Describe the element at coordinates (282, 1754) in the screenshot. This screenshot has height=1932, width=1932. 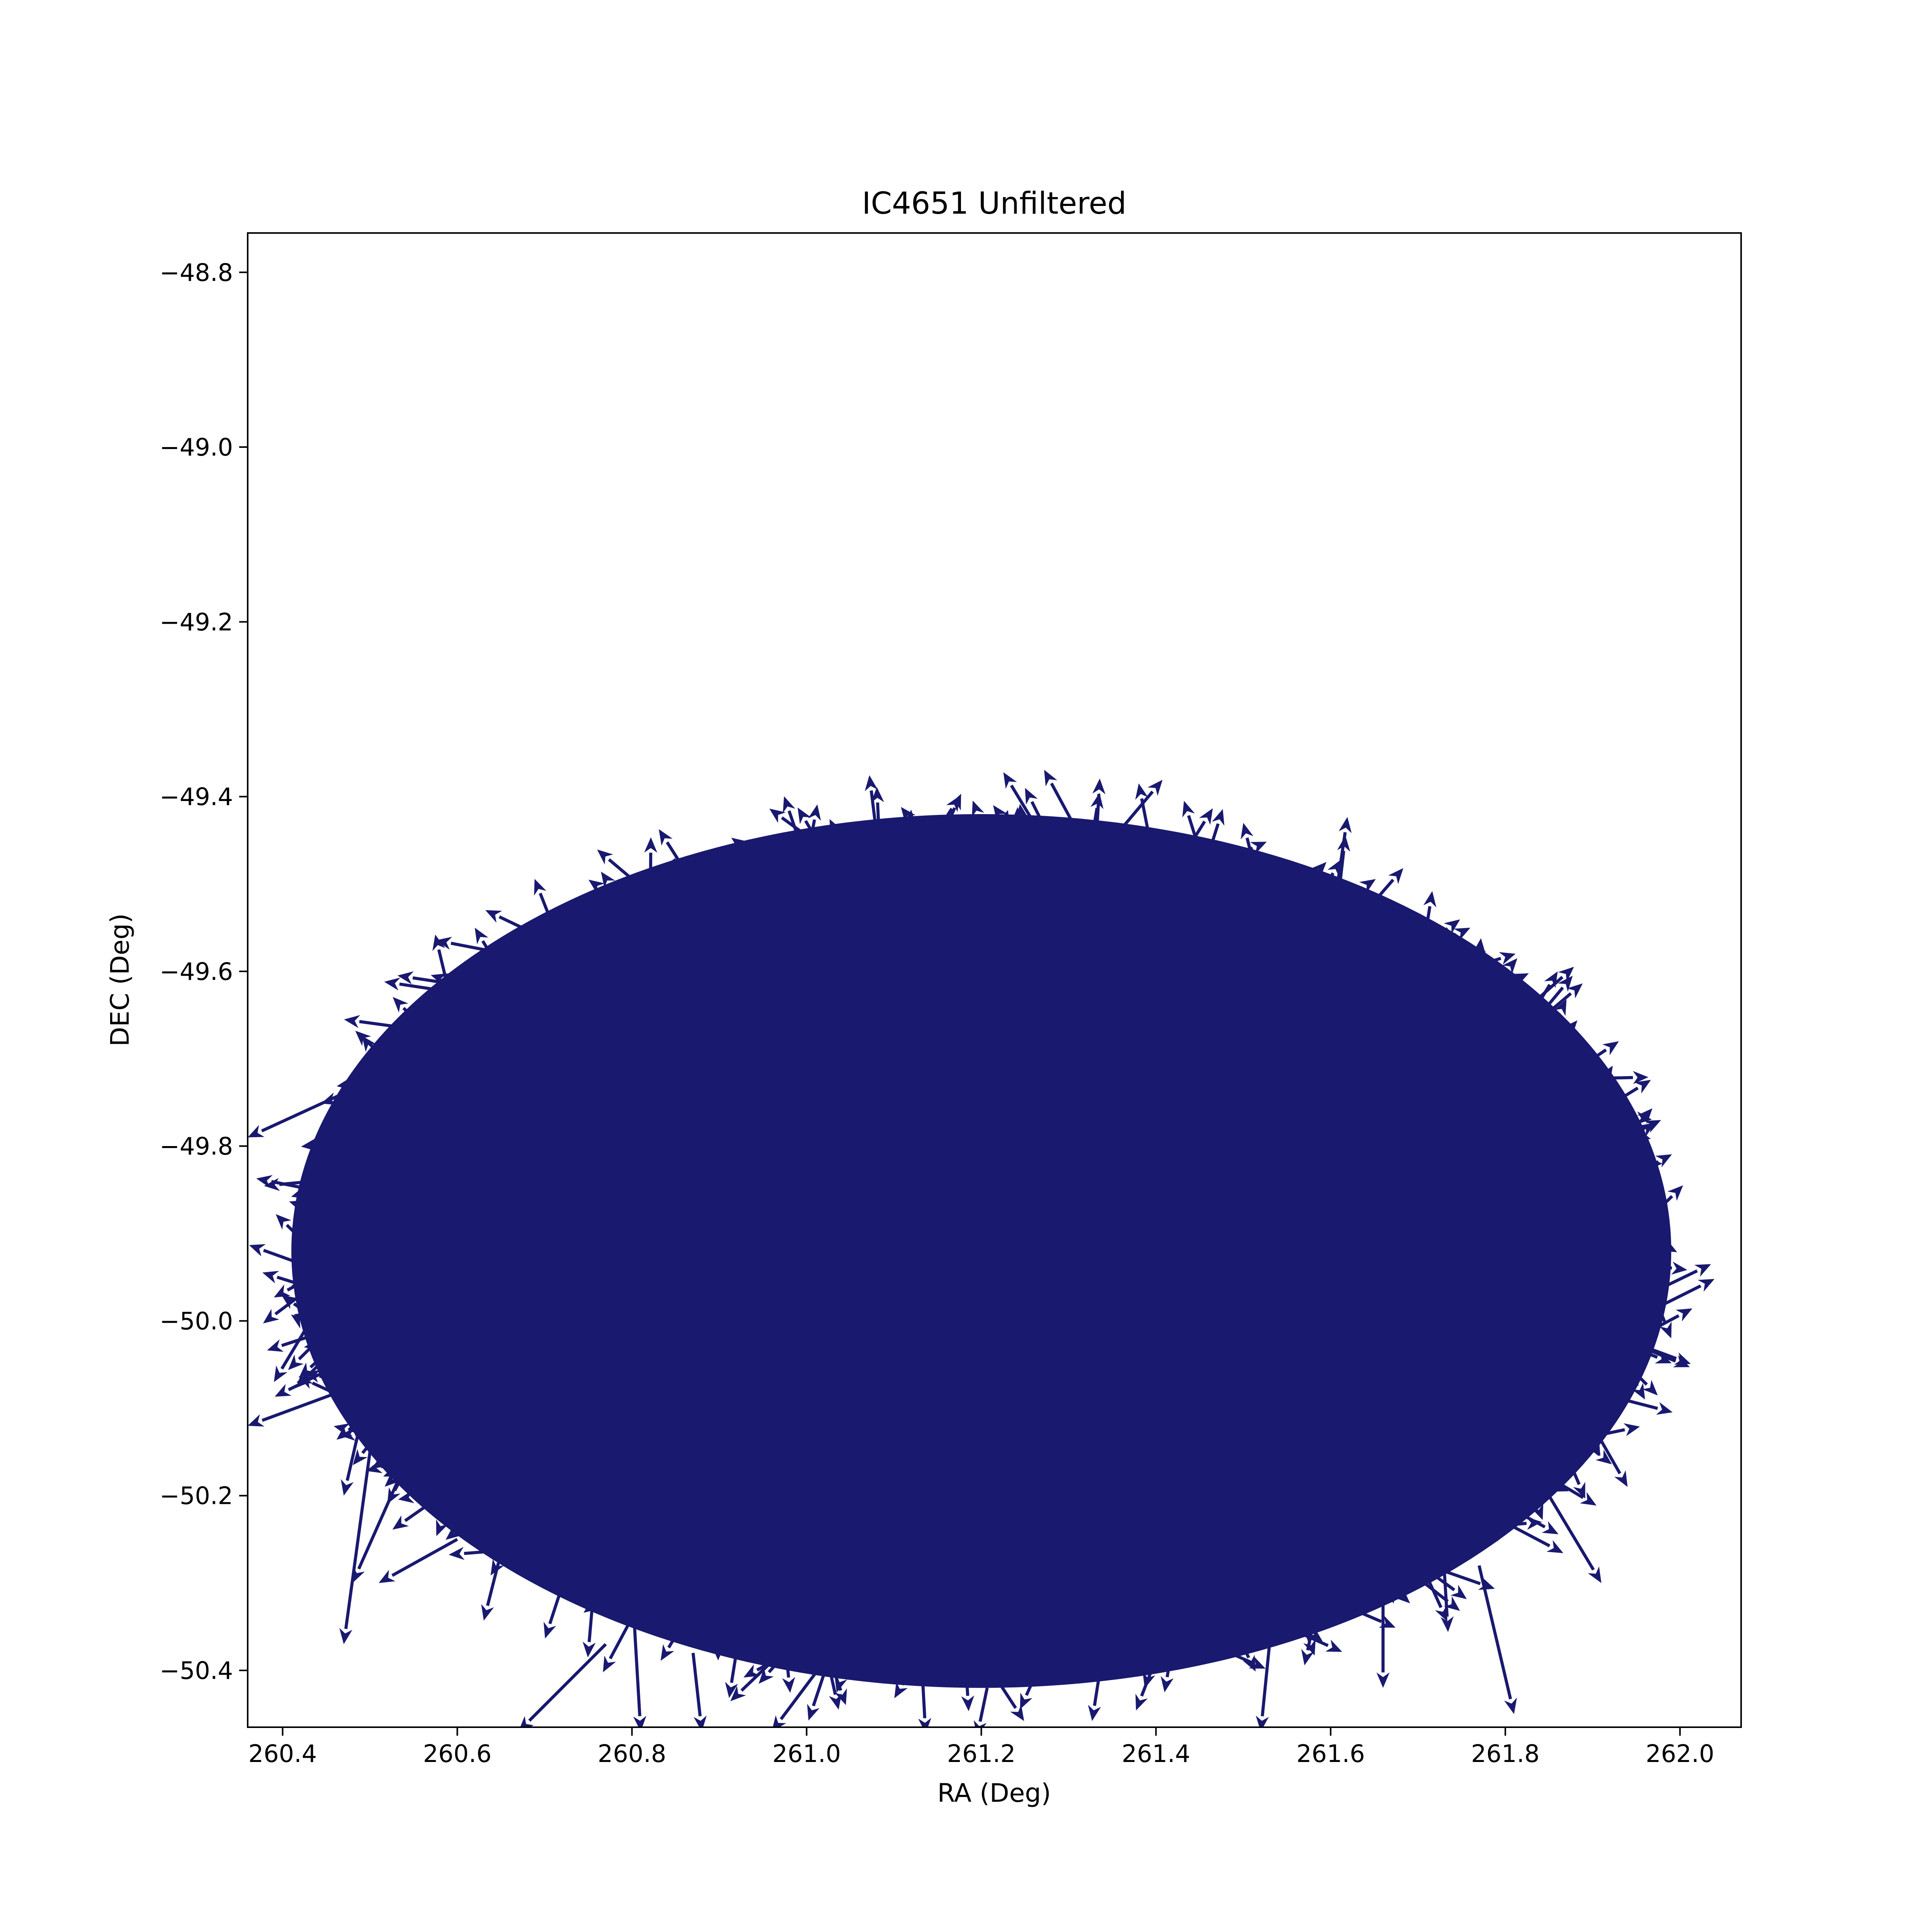
I see `x-tick-label: 260.4` at that location.